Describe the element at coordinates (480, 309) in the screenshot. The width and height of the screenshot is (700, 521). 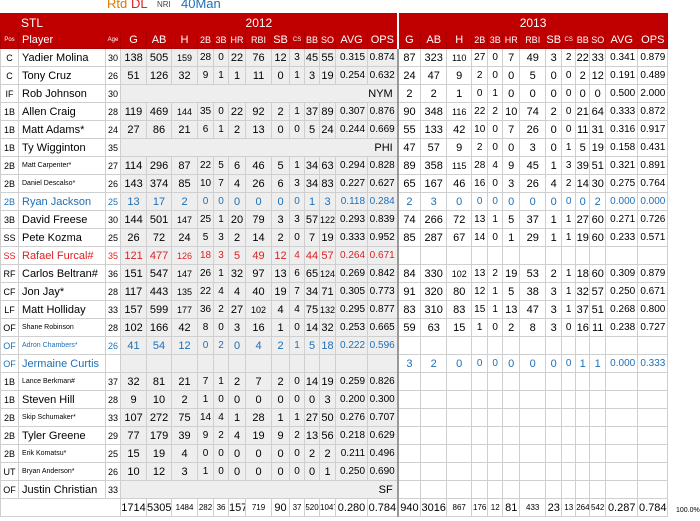
I see `stat-2b-2013: 15` at that location.